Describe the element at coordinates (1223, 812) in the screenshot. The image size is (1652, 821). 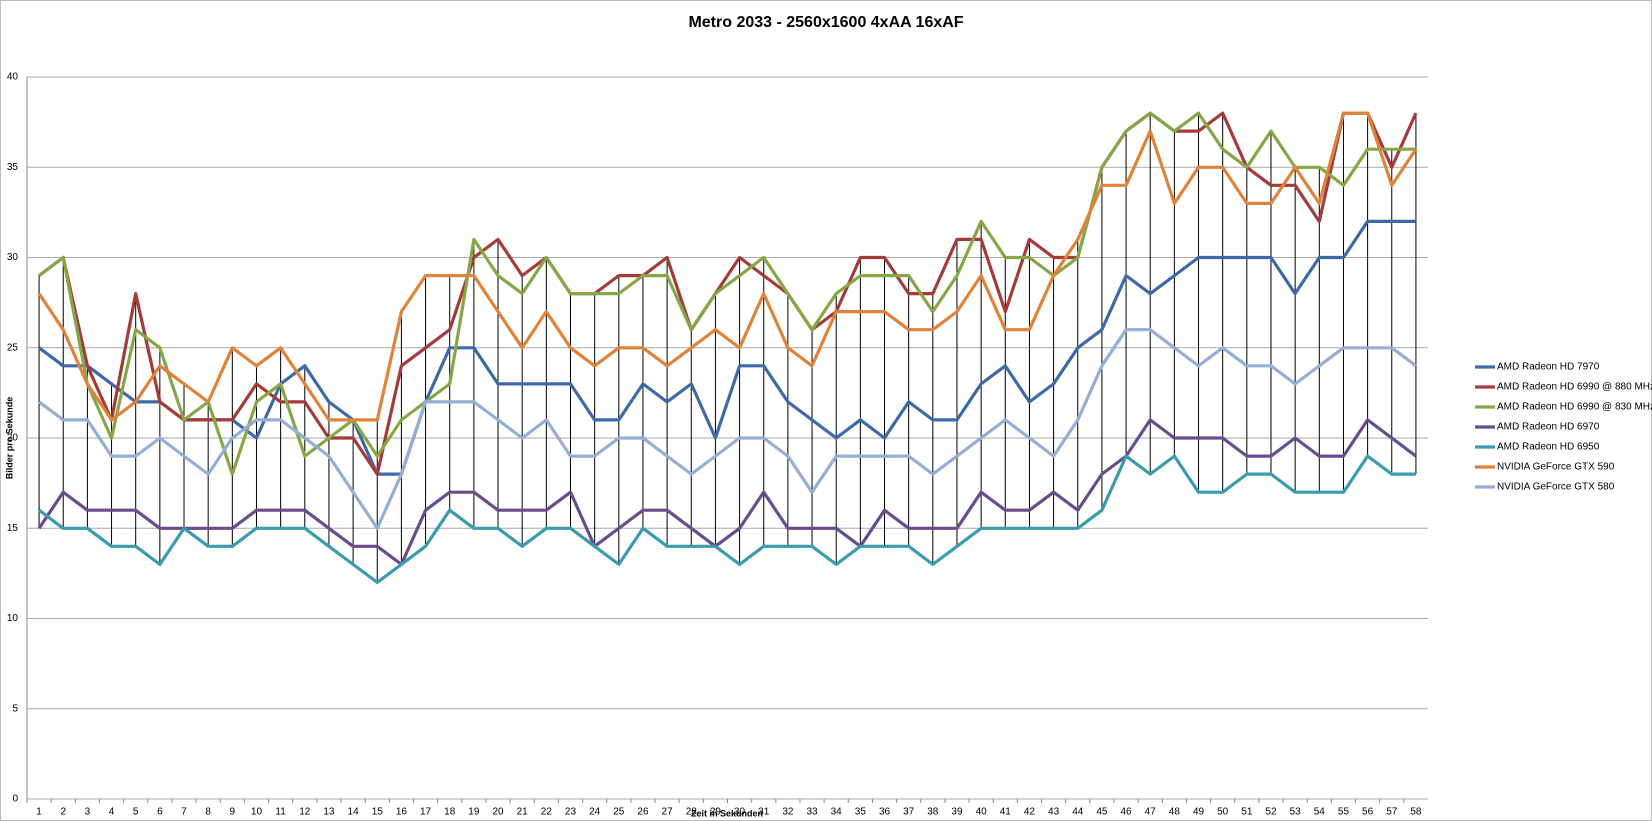
I see `x-tick-label: 50` at that location.